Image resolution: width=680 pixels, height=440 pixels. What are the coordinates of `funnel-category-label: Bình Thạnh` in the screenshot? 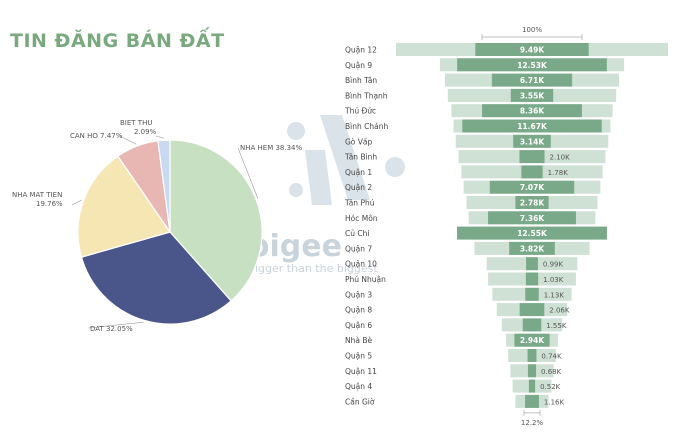 It's located at (366, 95).